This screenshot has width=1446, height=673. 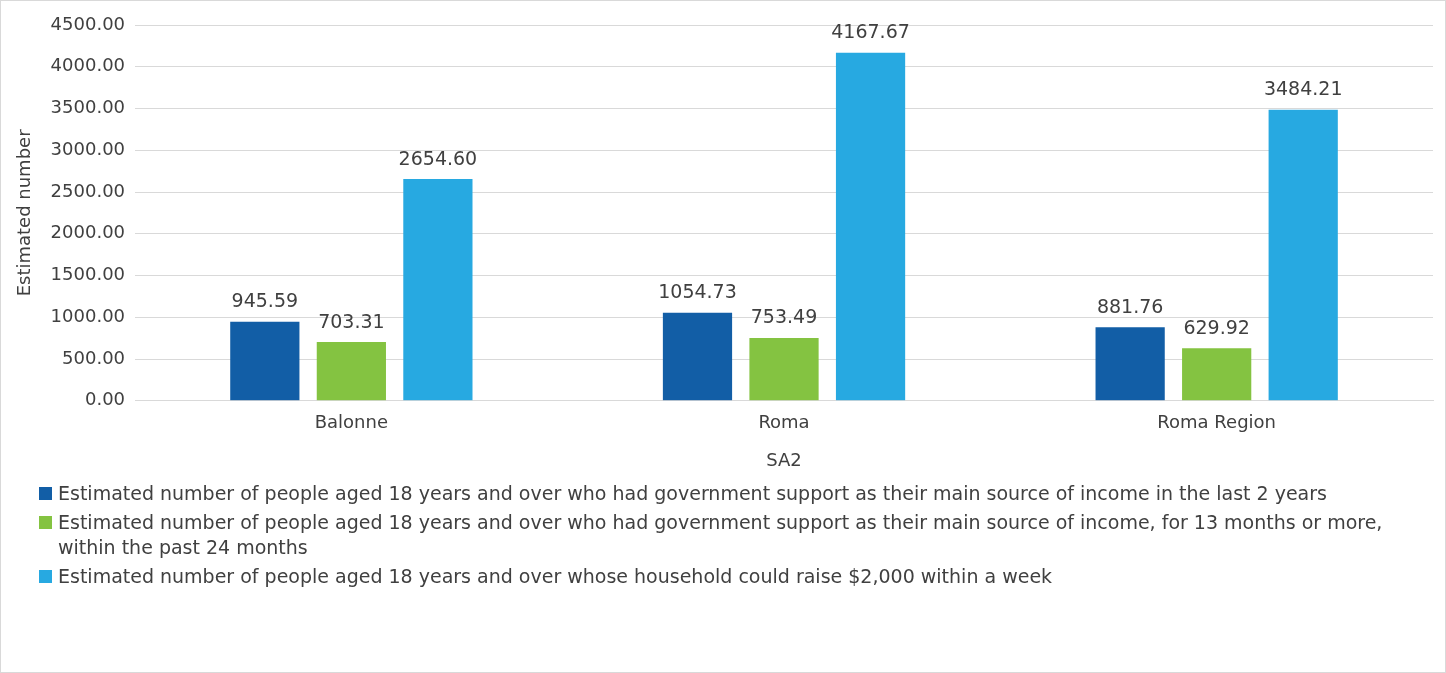 What do you see at coordinates (88, 315) in the screenshot?
I see `y-tick-label: 1000.00` at bounding box center [88, 315].